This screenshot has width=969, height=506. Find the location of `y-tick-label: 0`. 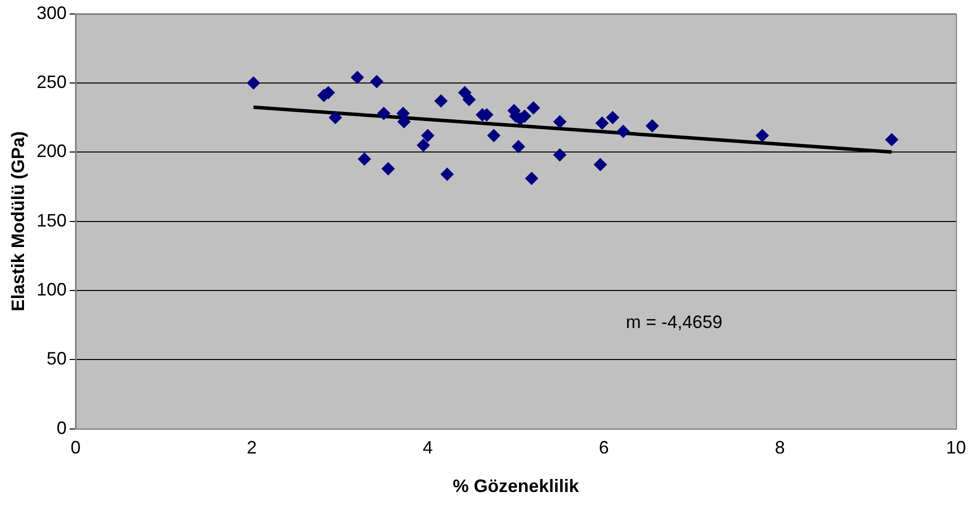

y-tick-label: 0 is located at coordinates (61, 428).